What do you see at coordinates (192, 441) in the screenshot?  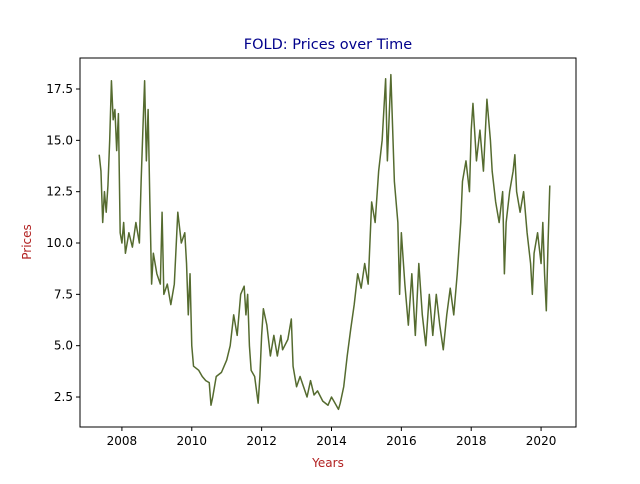 I see `x-tick-label: 2010` at bounding box center [192, 441].